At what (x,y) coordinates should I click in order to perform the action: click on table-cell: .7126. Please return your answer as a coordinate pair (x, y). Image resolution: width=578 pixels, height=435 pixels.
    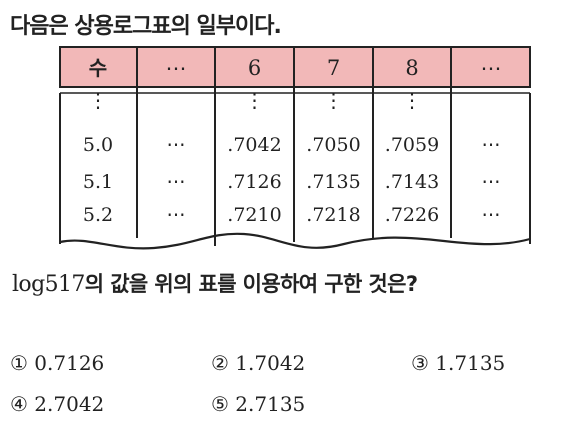
    Looking at the image, I should click on (254, 182).